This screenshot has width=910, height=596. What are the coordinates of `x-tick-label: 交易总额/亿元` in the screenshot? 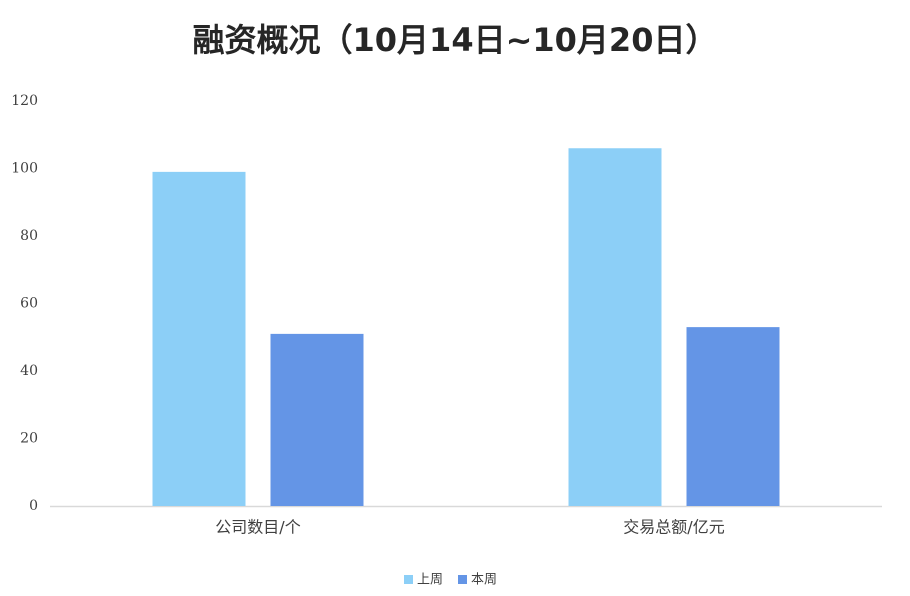 It's located at (673, 527).